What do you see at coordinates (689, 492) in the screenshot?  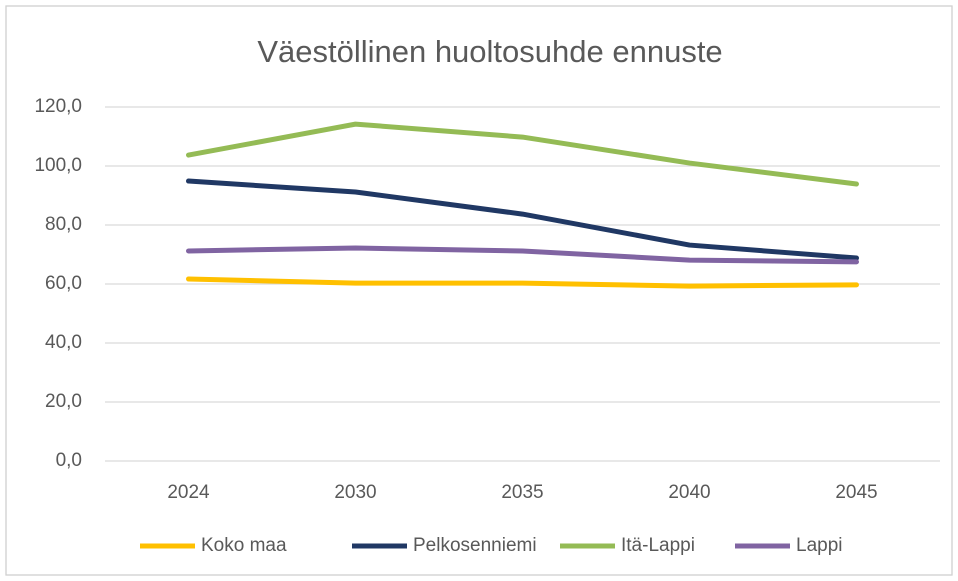 I see `x-tick-label: 2040` at bounding box center [689, 492].